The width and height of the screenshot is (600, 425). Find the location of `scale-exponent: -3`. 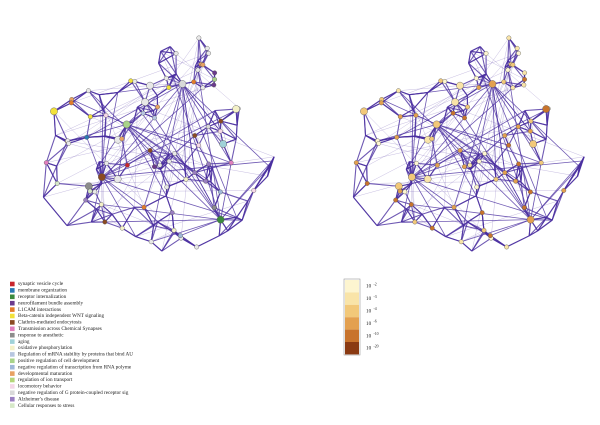

scale-exponent: -3 is located at coordinates (375, 297).